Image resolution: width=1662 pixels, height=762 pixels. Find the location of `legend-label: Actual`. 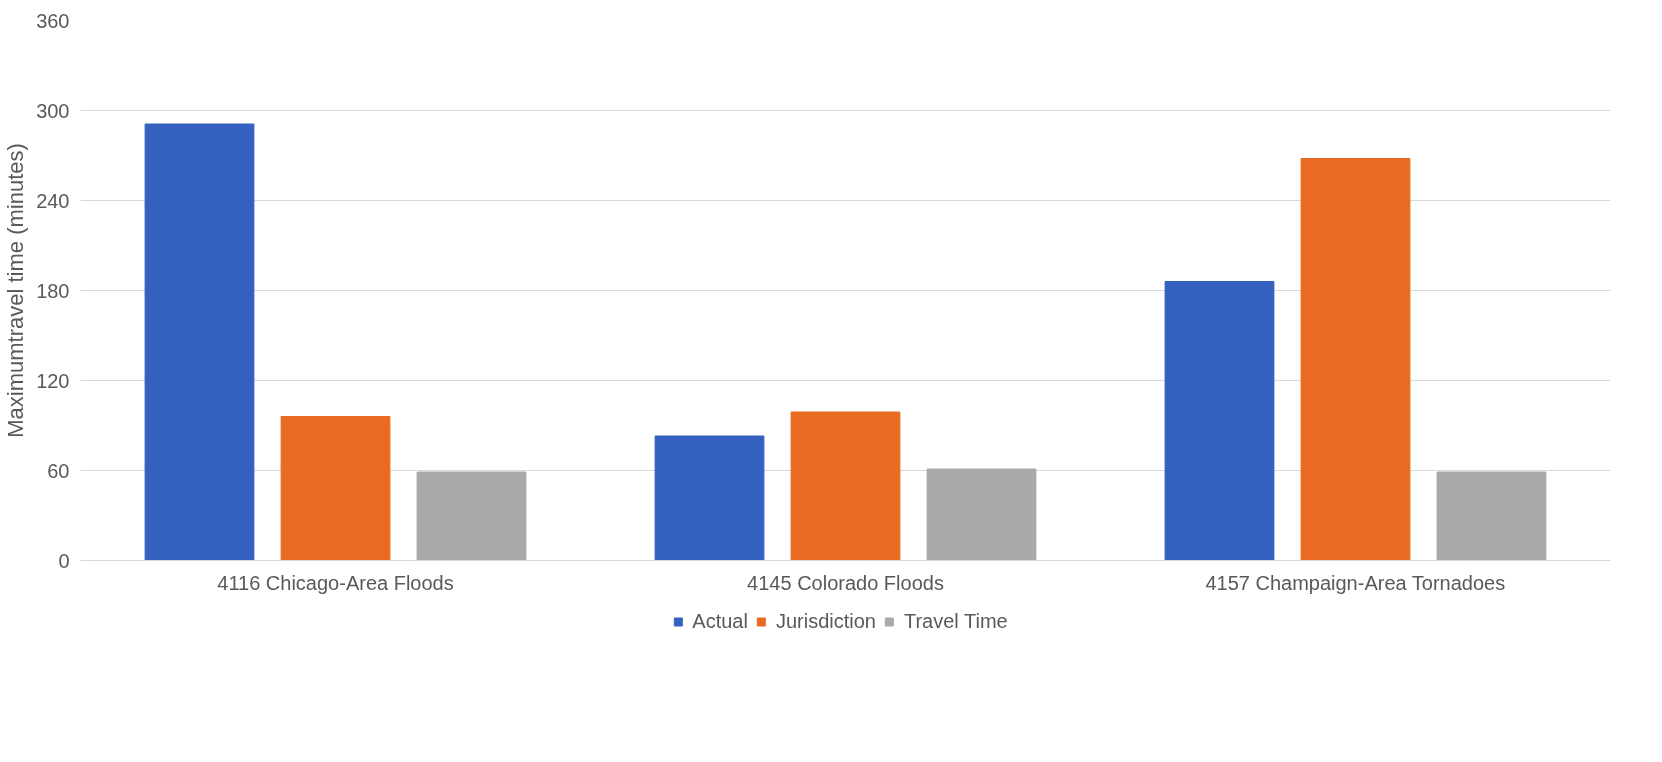

legend-label: Actual is located at coordinates (720, 621).